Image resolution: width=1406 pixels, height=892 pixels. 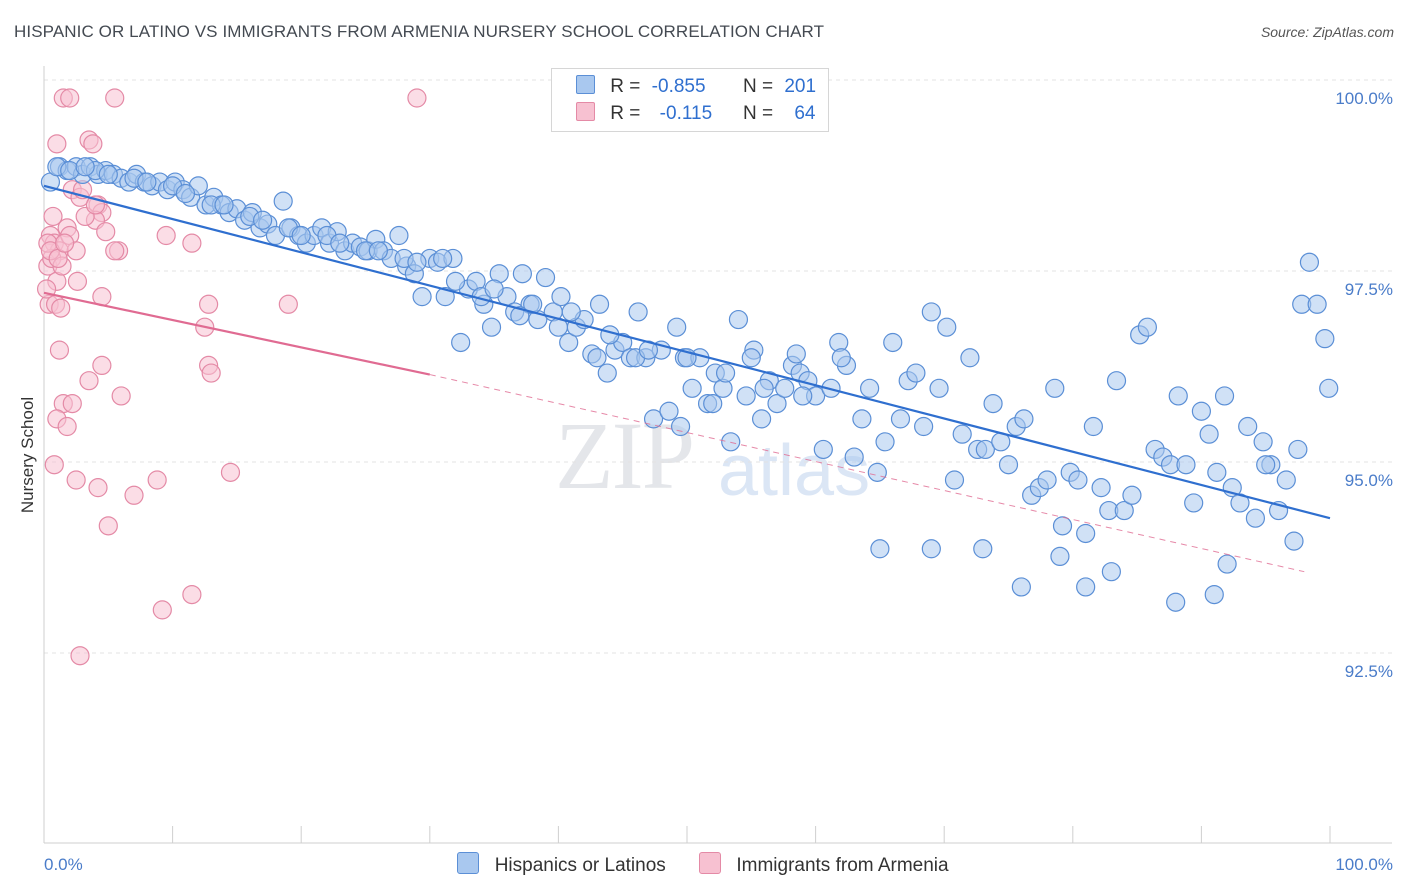 I want to click on watermark-atlas: atlas, so click(x=794, y=471).